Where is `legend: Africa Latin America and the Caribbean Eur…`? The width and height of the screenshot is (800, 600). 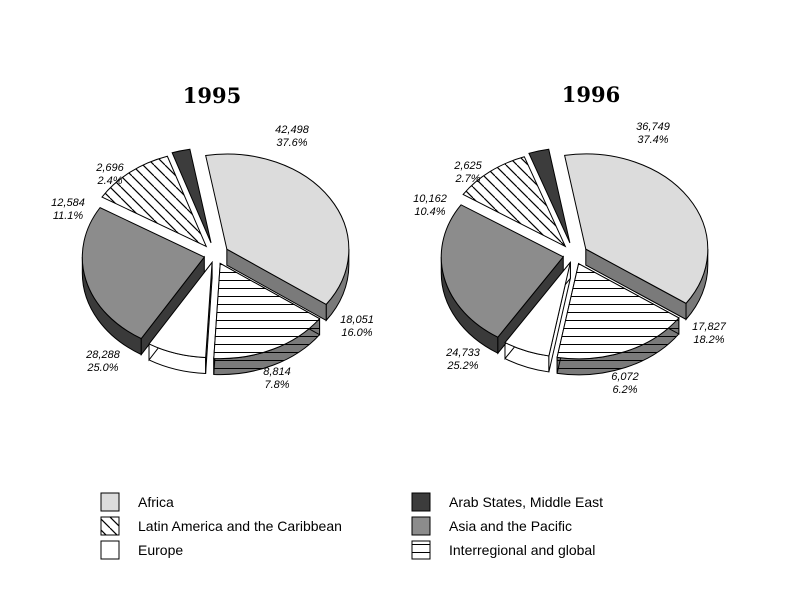 legend: Africa Latin America and the Caribbean Eur… is located at coordinates (351, 526).